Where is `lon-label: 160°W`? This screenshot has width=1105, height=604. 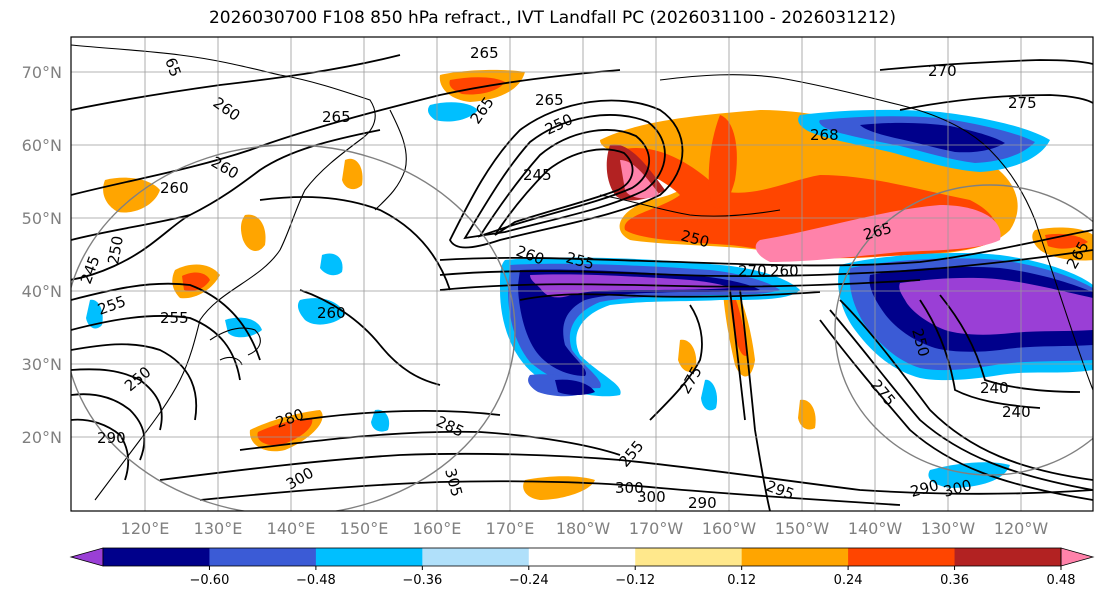
lon-label: 160°W is located at coordinates (729, 528).